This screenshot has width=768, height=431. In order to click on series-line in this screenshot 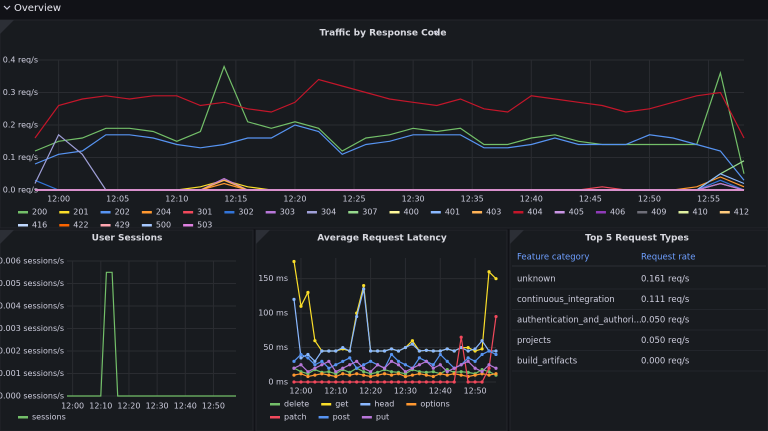, I will do `click(389, 108)`.